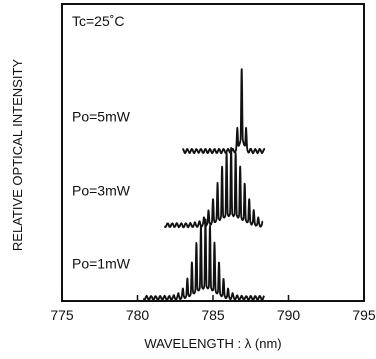 This screenshot has height=359, width=376. What do you see at coordinates (213, 298) in the screenshot?
I see `x-axis-ticks` at bounding box center [213, 298].